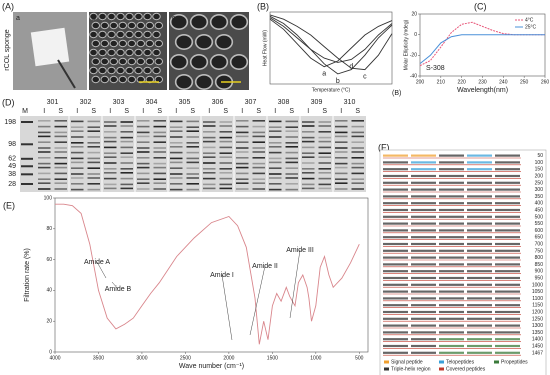 Image resolution: width=550 pixels, height=375 pixels. Describe the element at coordinates (50, 47) in the screenshot. I see `sponge` at that location.